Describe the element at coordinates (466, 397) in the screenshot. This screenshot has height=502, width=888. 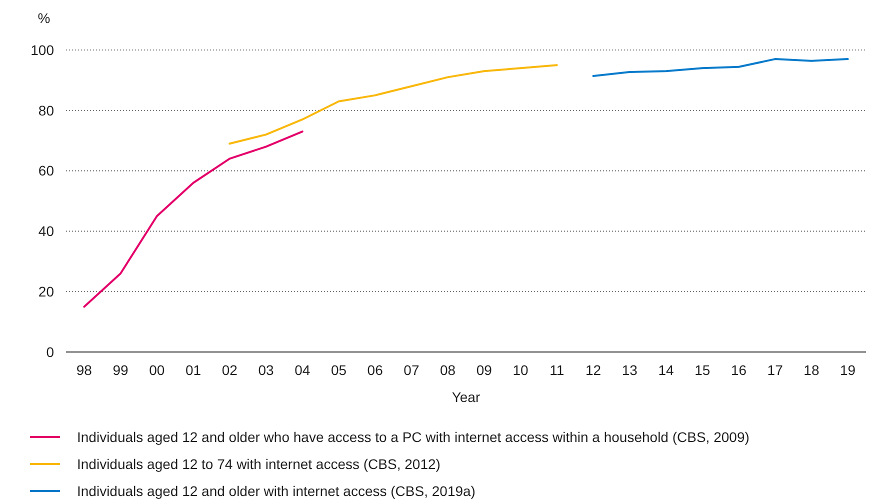
I see `x-axis-title: Year` at that location.